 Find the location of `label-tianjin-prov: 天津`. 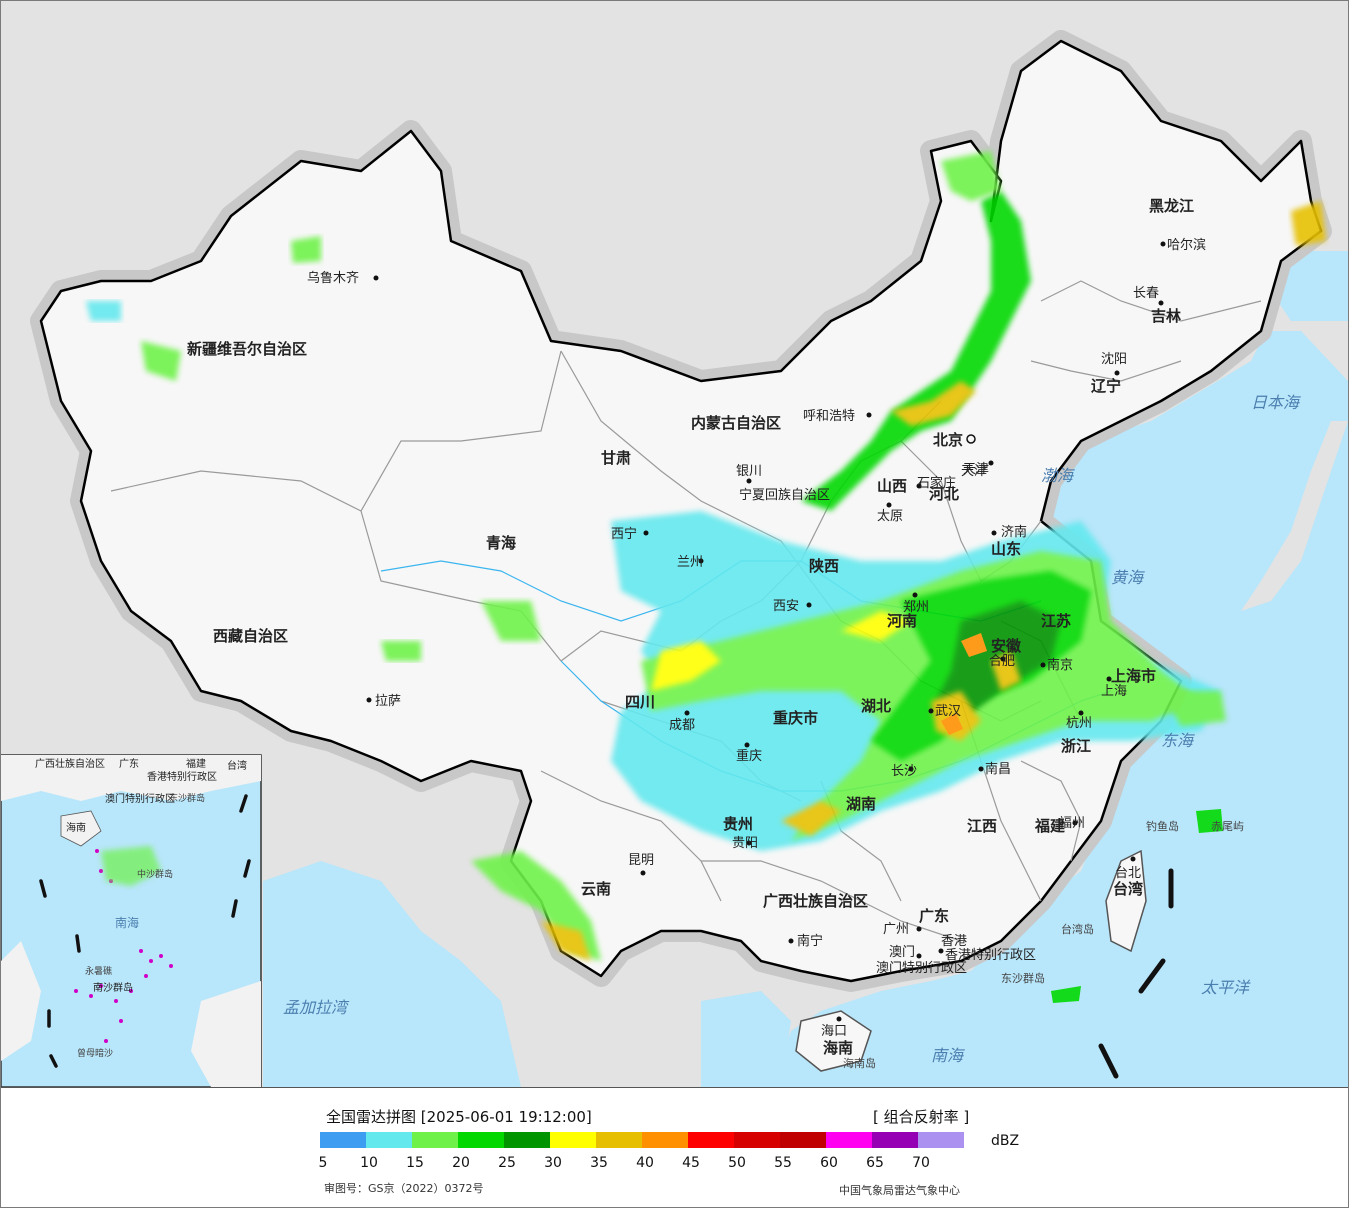

label-tianjin-prov: 天津 is located at coordinates (976, 469).